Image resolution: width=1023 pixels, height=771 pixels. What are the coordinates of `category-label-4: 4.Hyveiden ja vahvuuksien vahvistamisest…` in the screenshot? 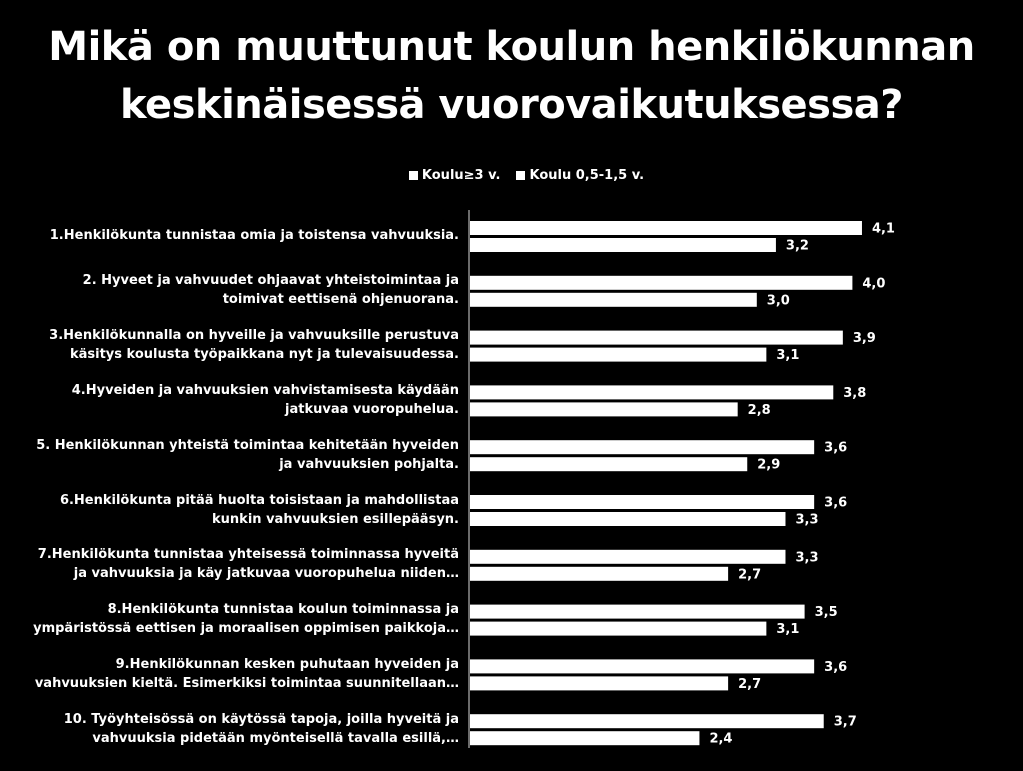 It's located at (239, 400).